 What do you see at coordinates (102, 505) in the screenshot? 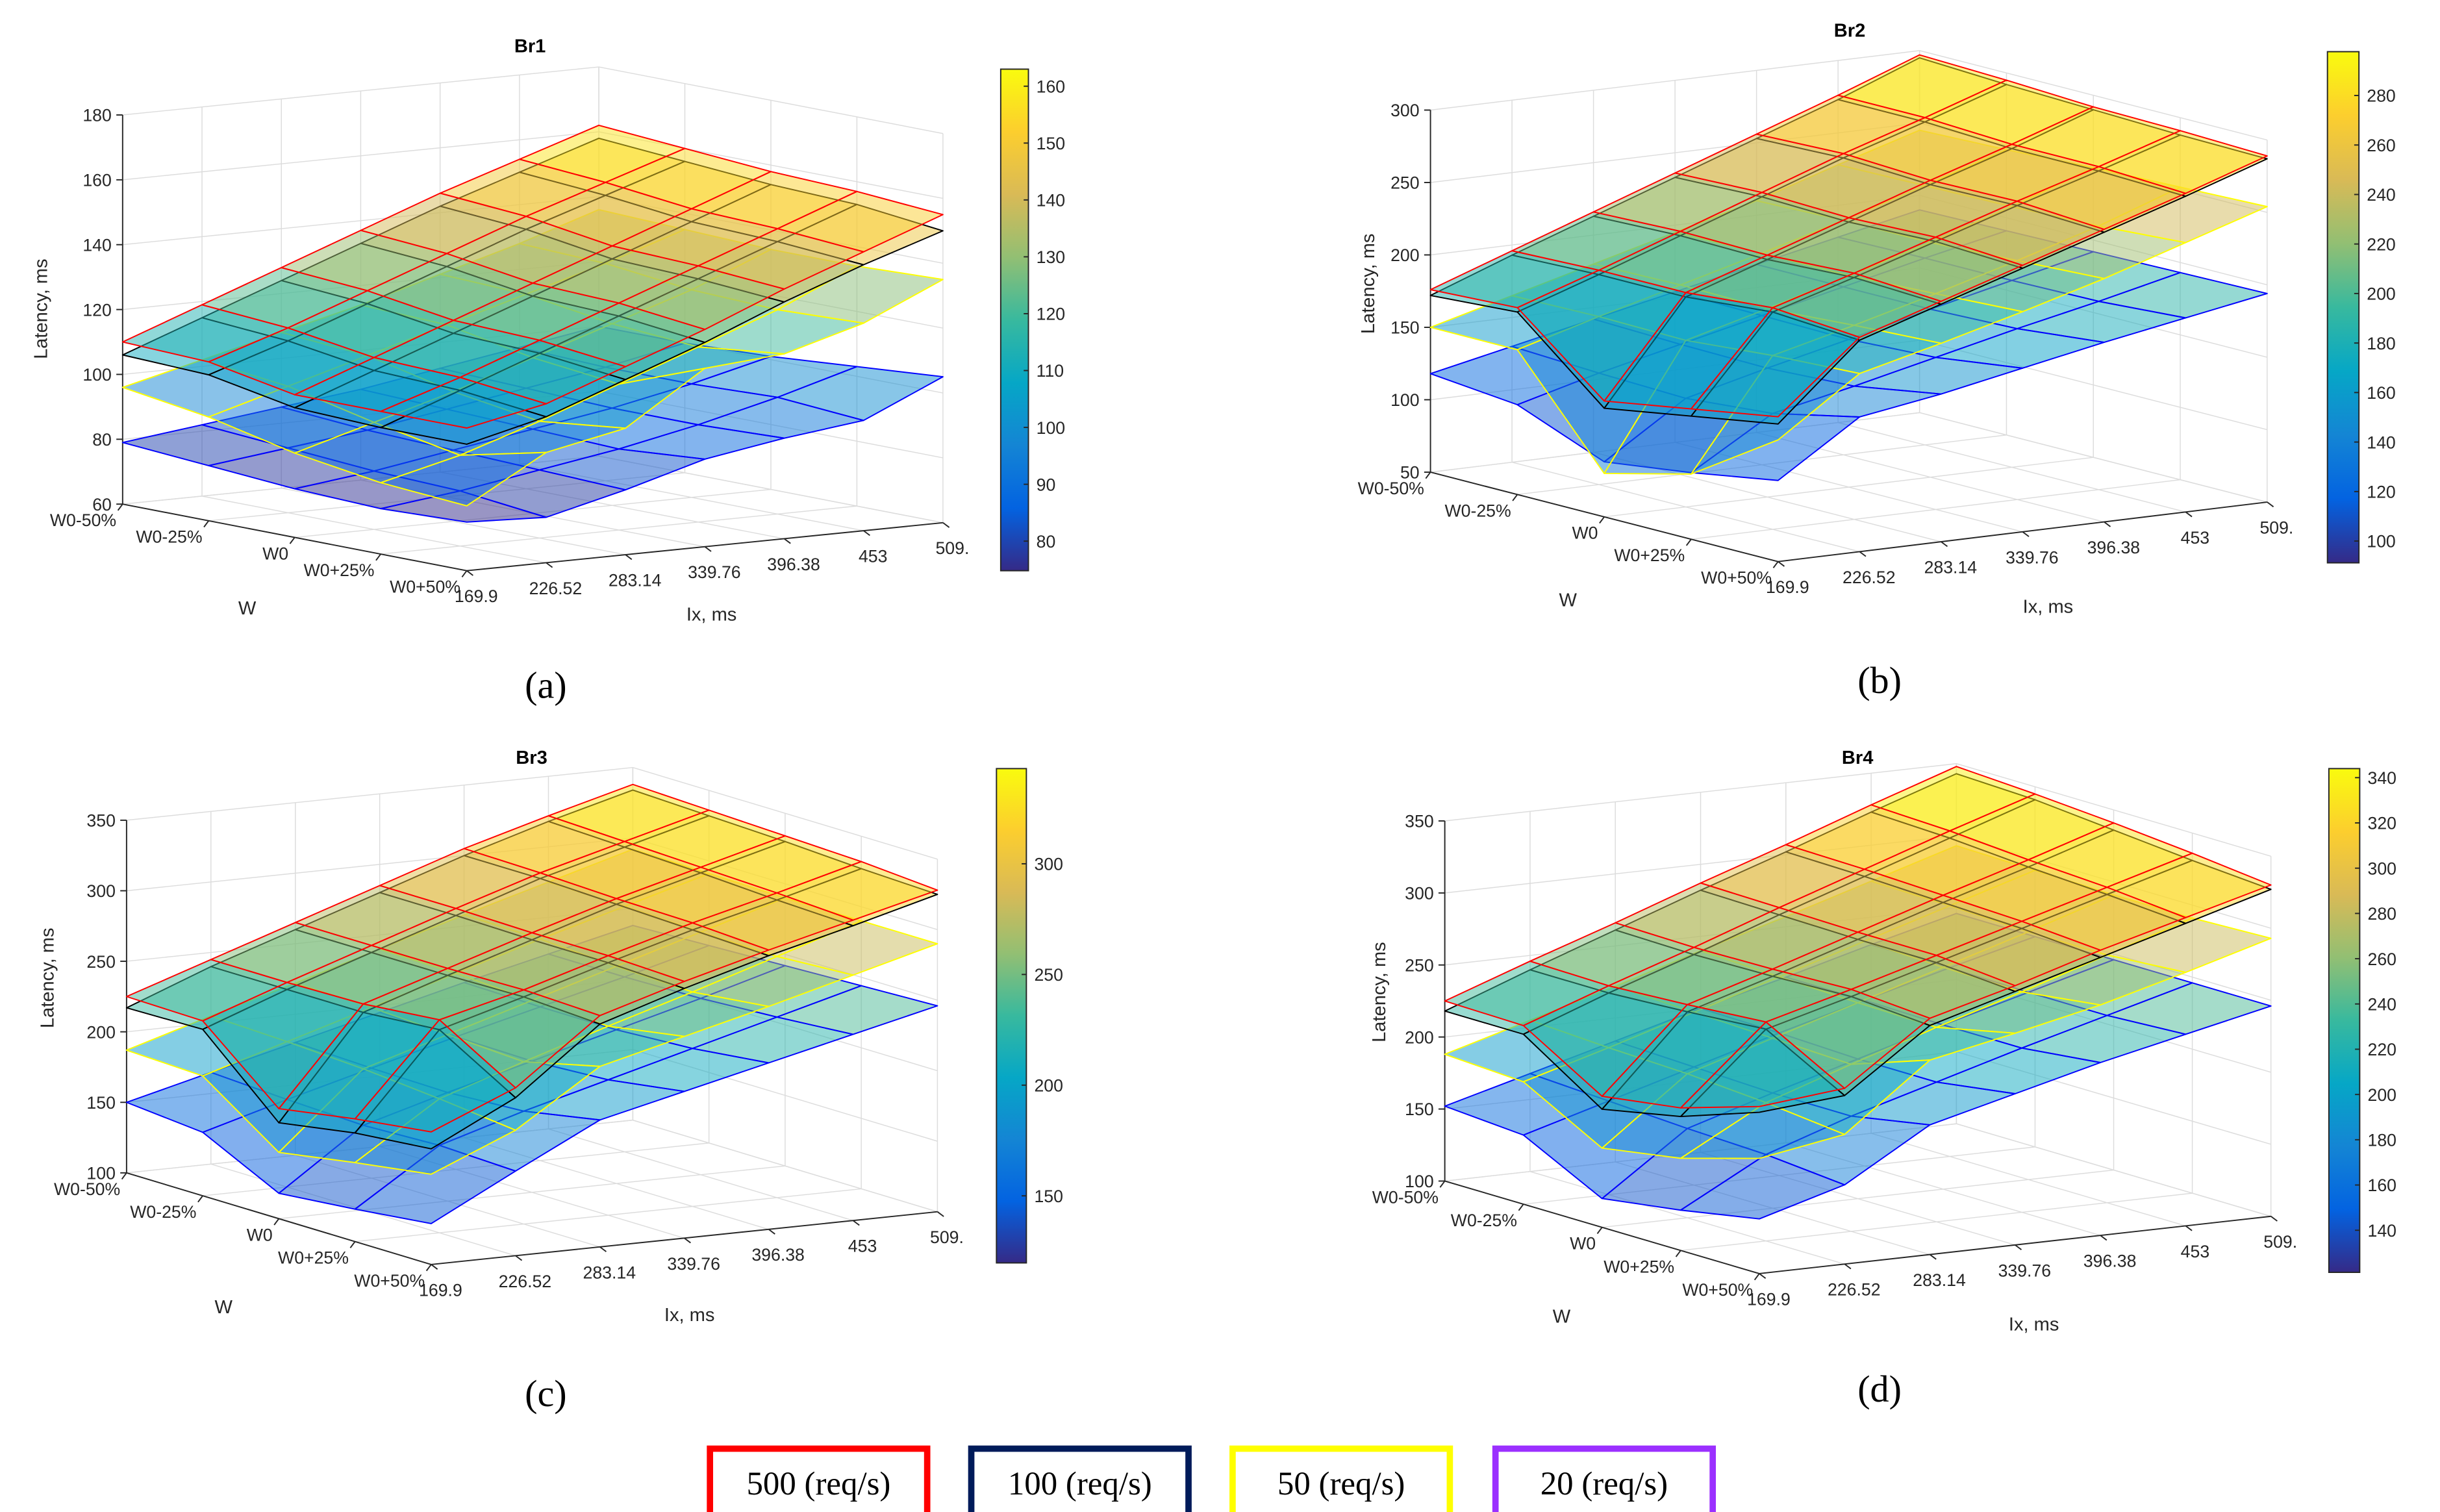
I see `z-tick-label: 60` at bounding box center [102, 505].